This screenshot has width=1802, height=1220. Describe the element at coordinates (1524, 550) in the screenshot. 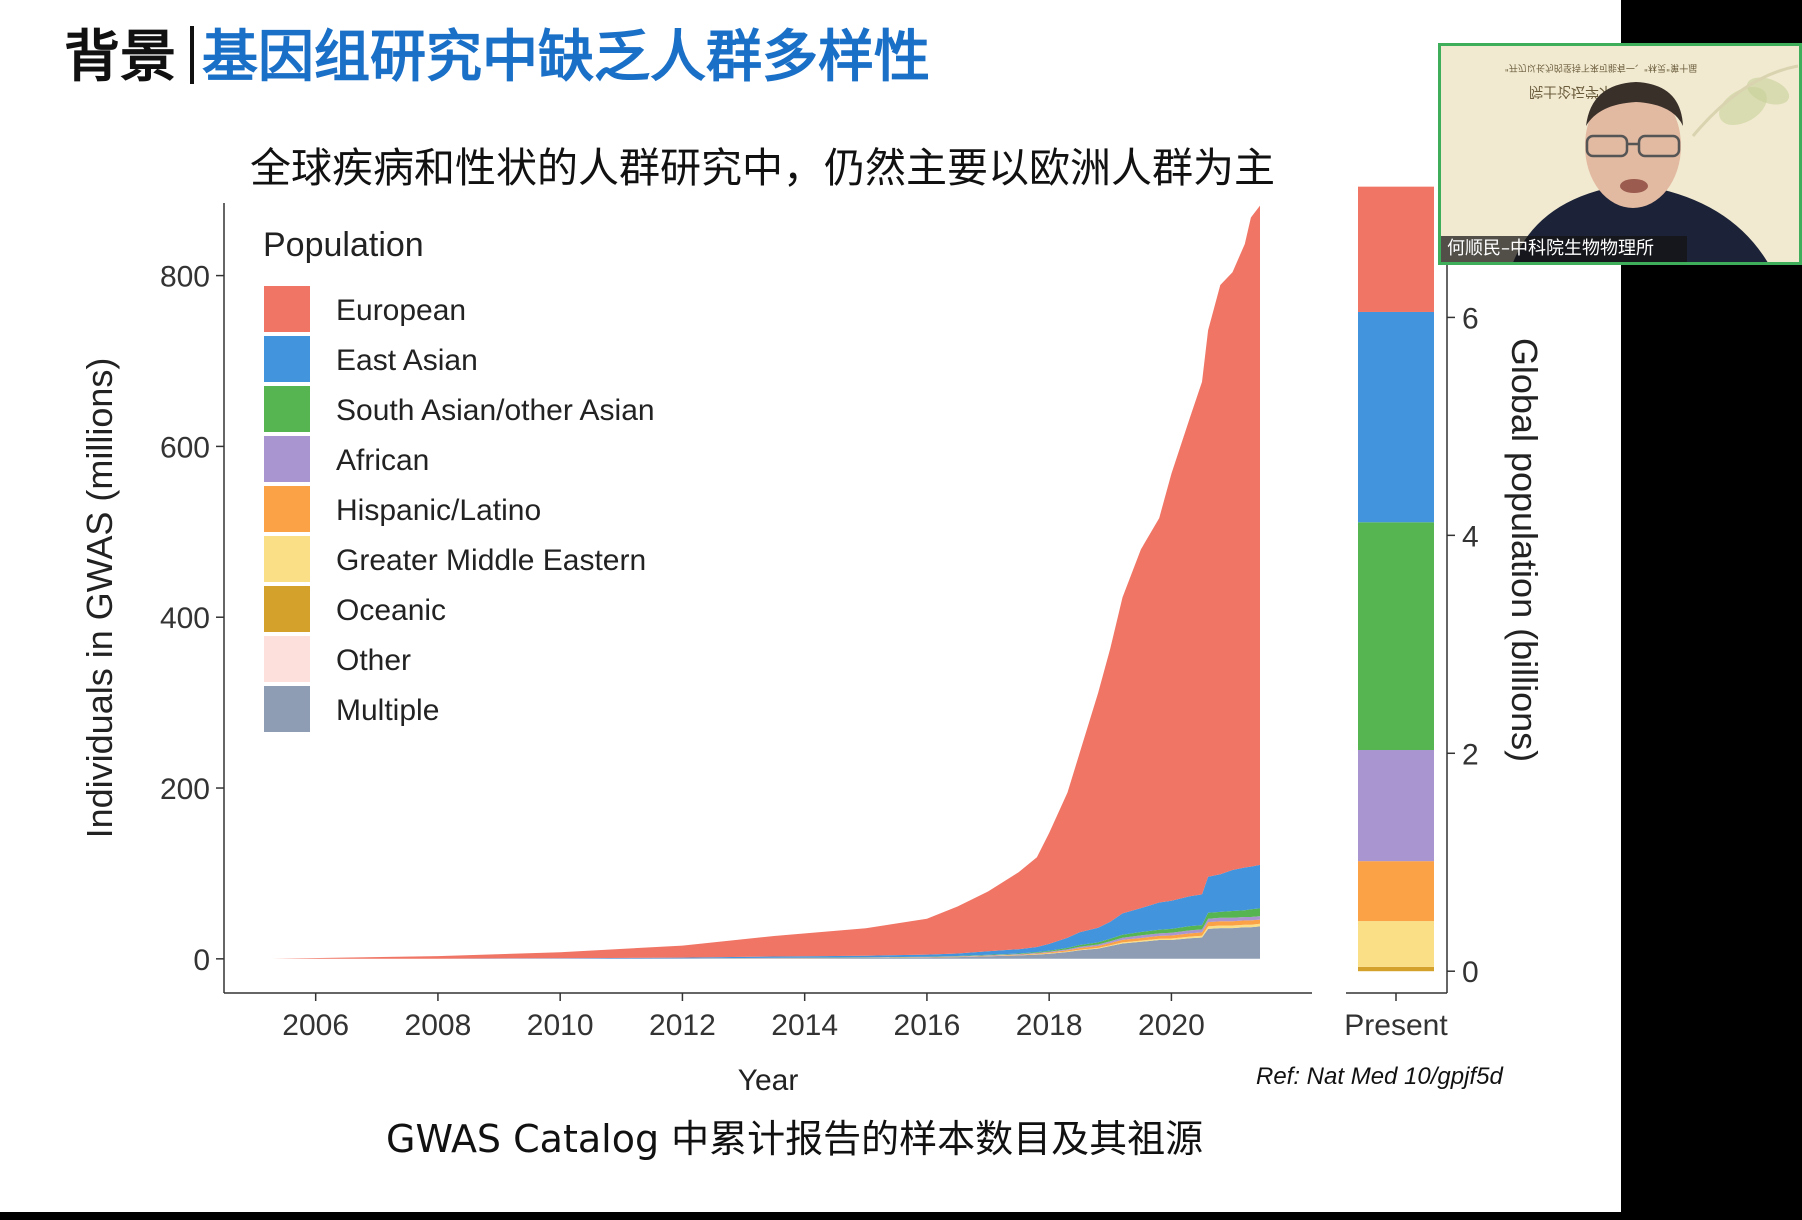

I see `present-y-axis-label: Global population (billions)` at that location.